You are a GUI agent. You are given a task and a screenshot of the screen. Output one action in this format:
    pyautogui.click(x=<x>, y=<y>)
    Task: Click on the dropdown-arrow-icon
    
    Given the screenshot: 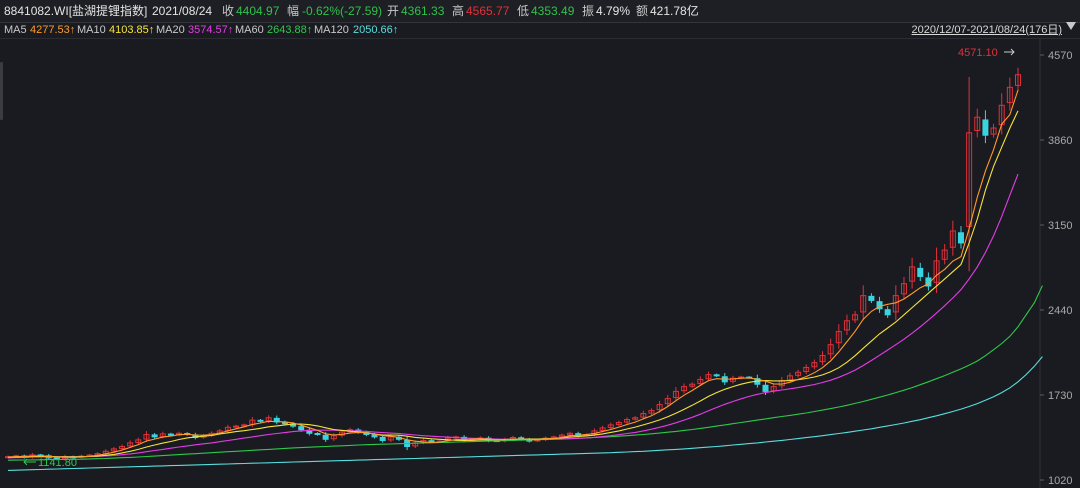 What is the action you would take?
    pyautogui.click(x=1071, y=26)
    